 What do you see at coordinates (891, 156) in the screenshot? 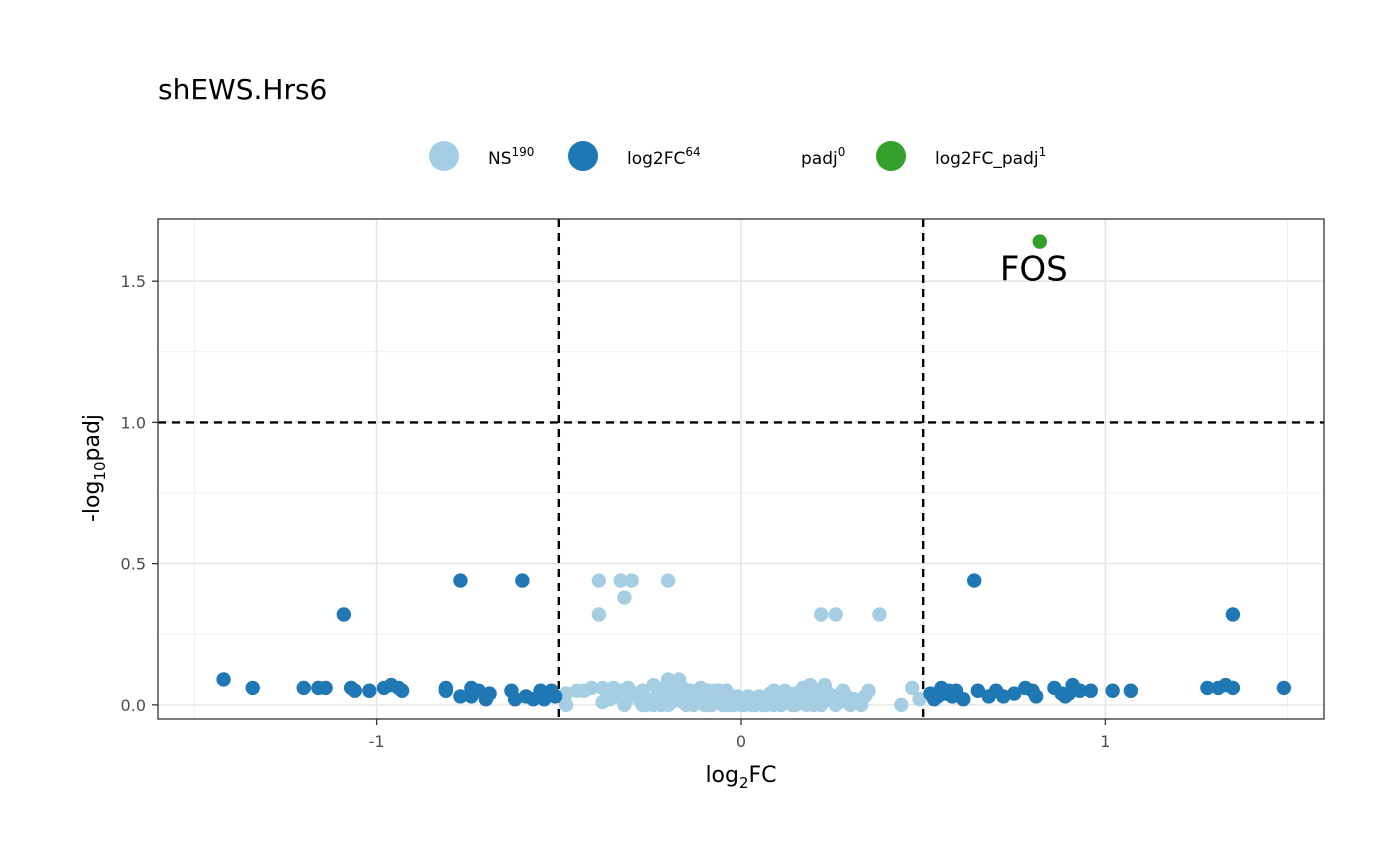
I see `legend-key-log2fc-padj` at bounding box center [891, 156].